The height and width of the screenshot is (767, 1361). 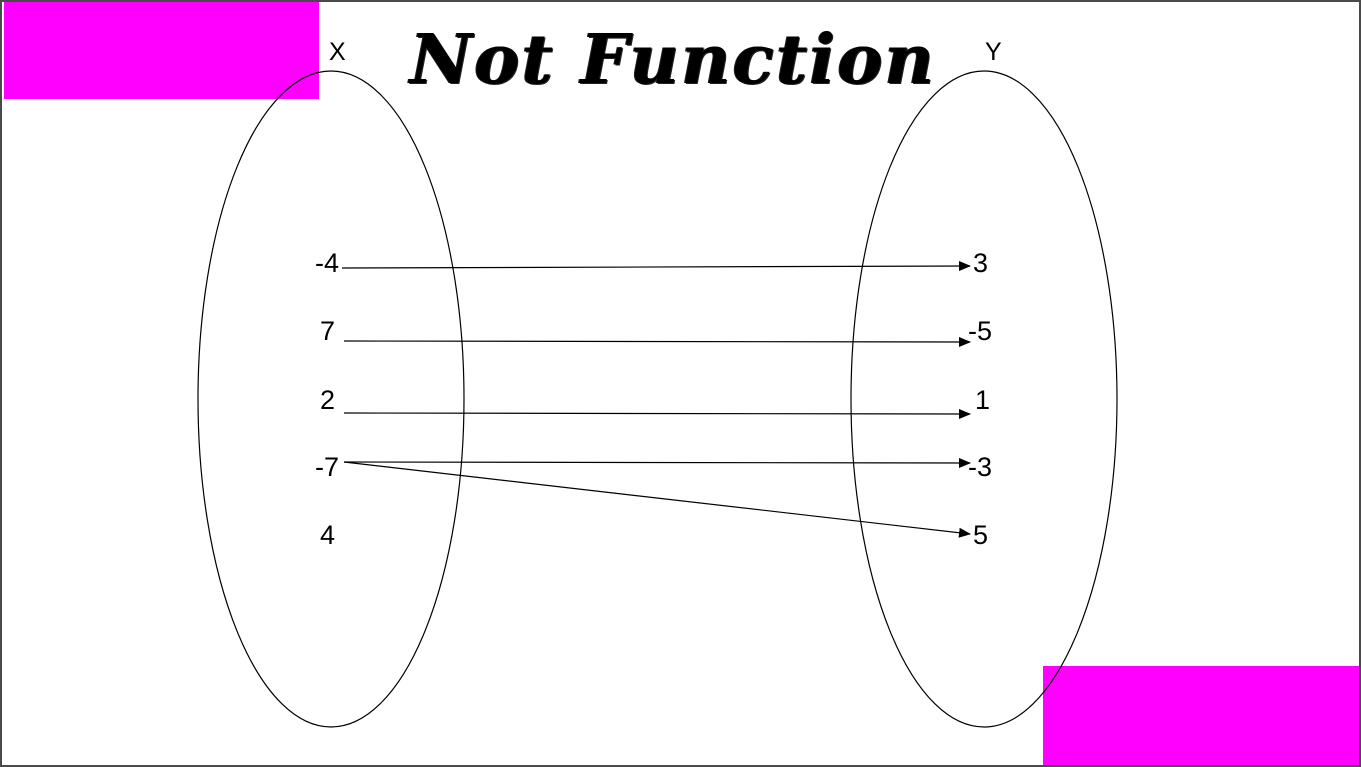 I want to click on range-value: 1, so click(x=983, y=400).